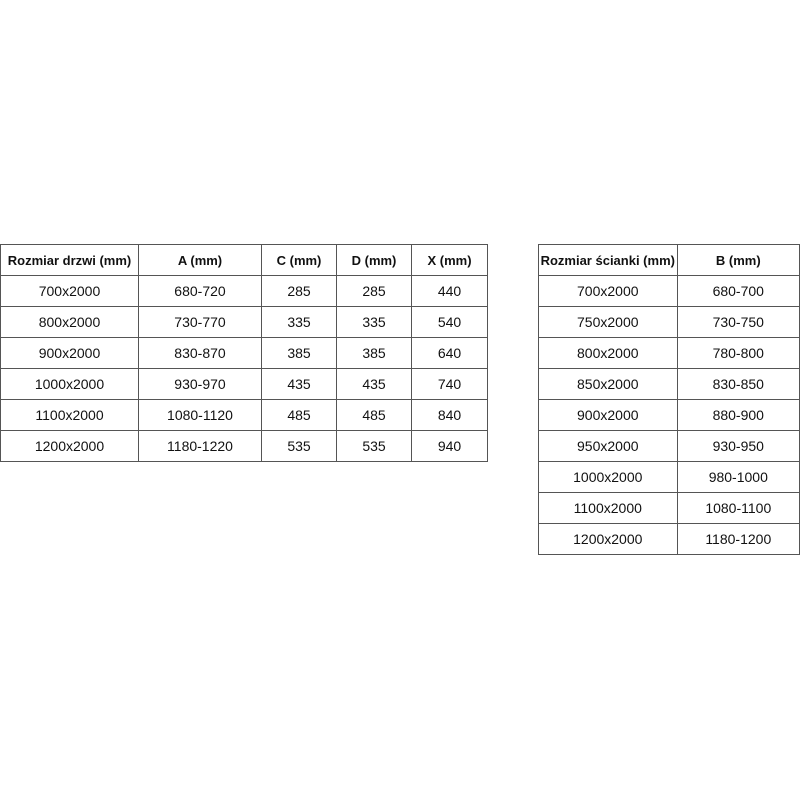 This screenshot has width=800, height=800. Describe the element at coordinates (449, 291) in the screenshot. I see `table-cell: 440` at that location.